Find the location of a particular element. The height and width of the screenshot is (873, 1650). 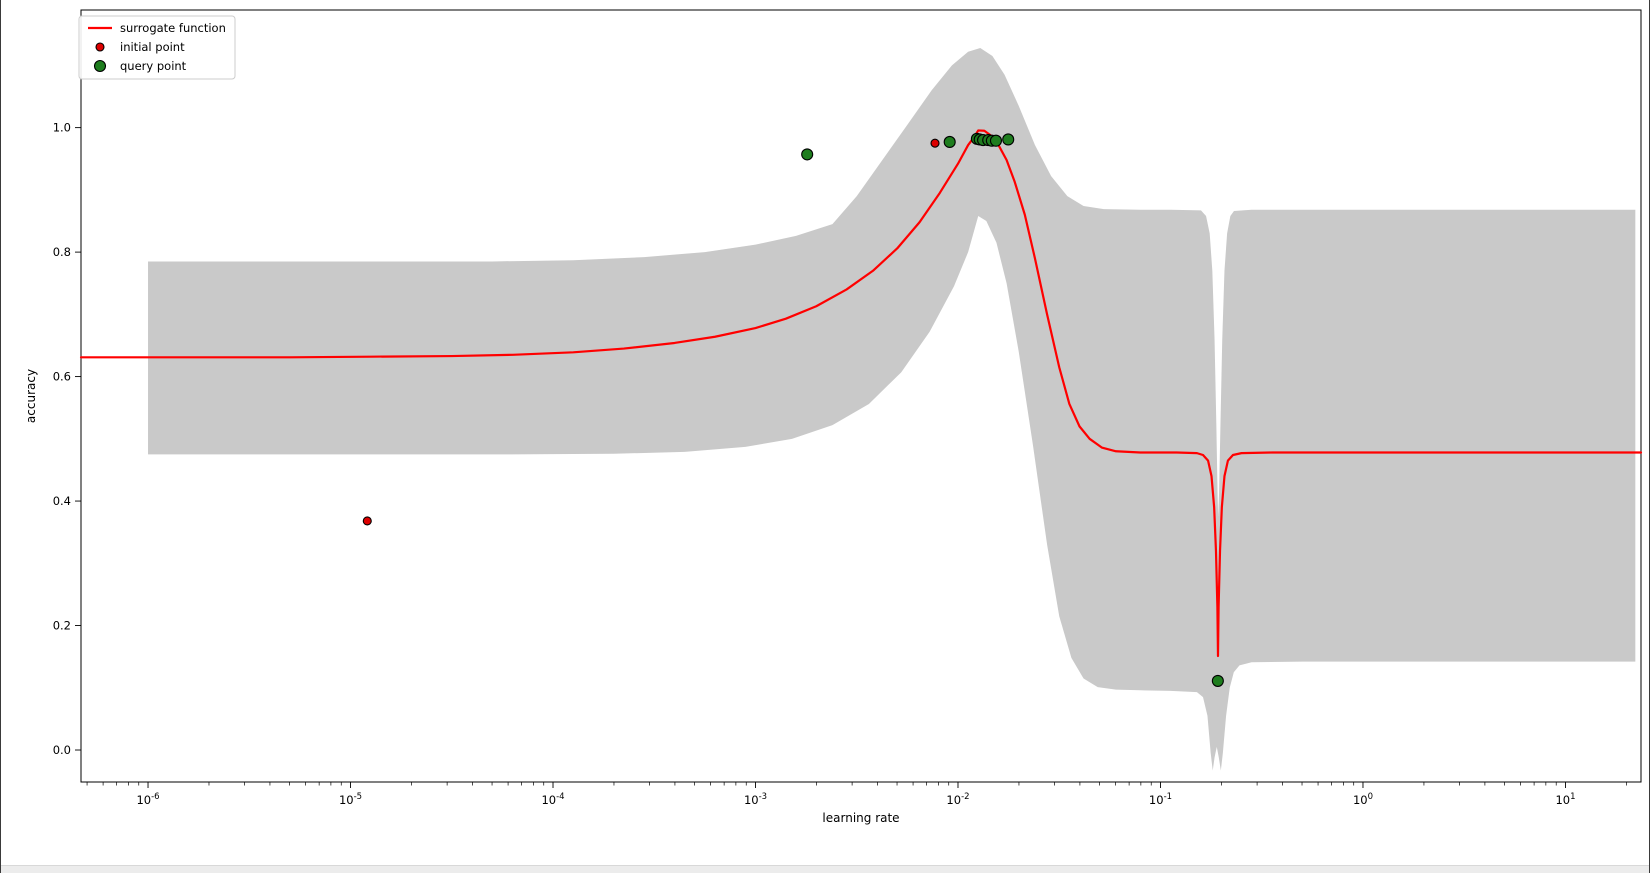

x-tick-label: 10⁻⁵ is located at coordinates (350, 799).